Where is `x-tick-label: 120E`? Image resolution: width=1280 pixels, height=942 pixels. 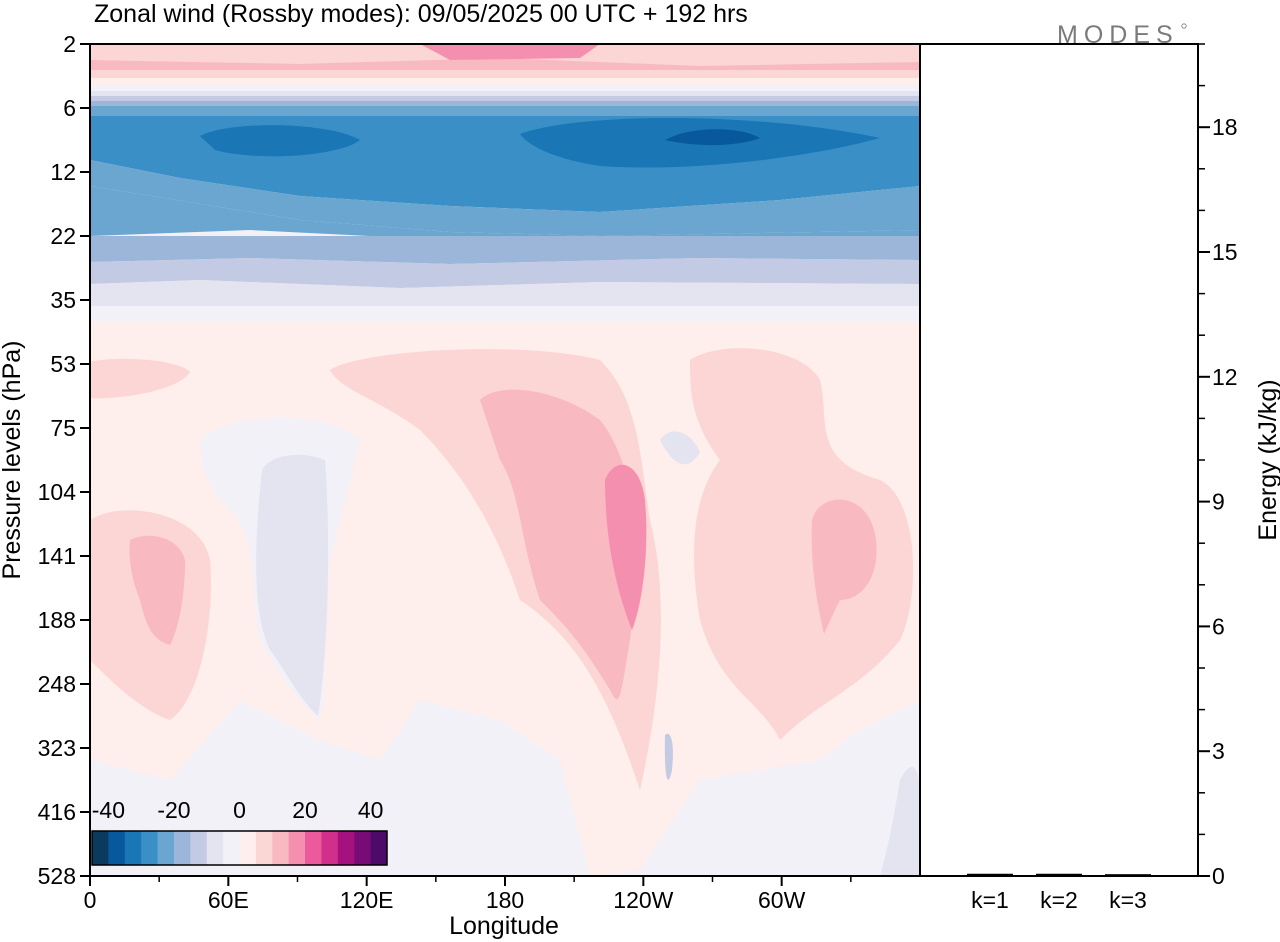
x-tick-label: 120E is located at coordinates (367, 900).